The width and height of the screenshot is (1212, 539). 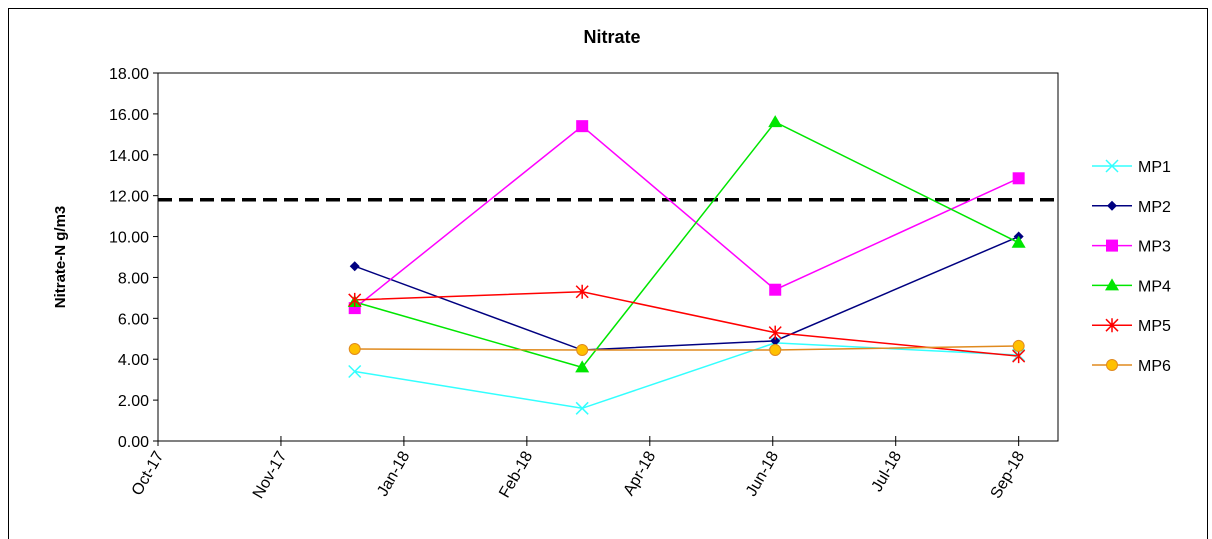 I want to click on y-tick-label: 10.00, so click(x=129, y=238).